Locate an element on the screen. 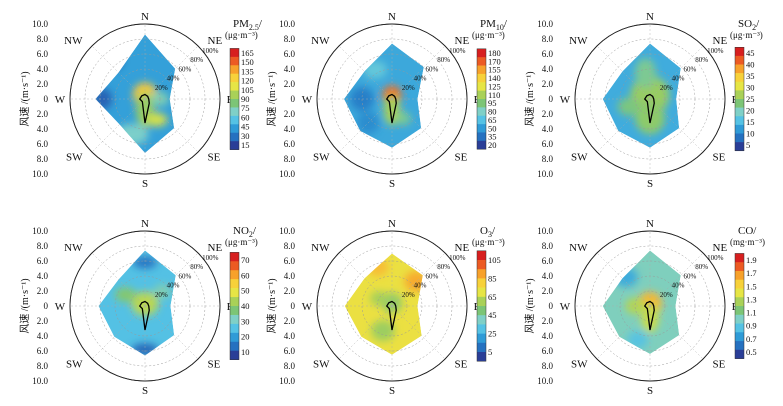  ring-label-20pct: 20% is located at coordinates (666, 295).